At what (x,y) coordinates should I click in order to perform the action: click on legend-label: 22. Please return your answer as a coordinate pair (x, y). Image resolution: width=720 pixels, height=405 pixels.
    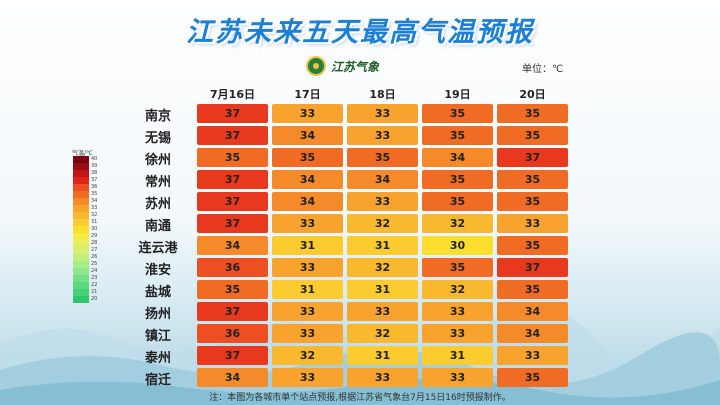
    Looking at the image, I should click on (94, 285).